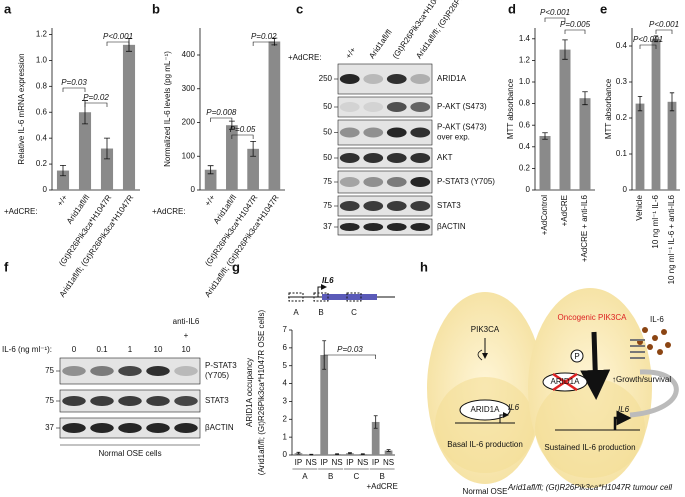 The width and height of the screenshot is (685, 497). I want to click on promoter, so click(322, 290).